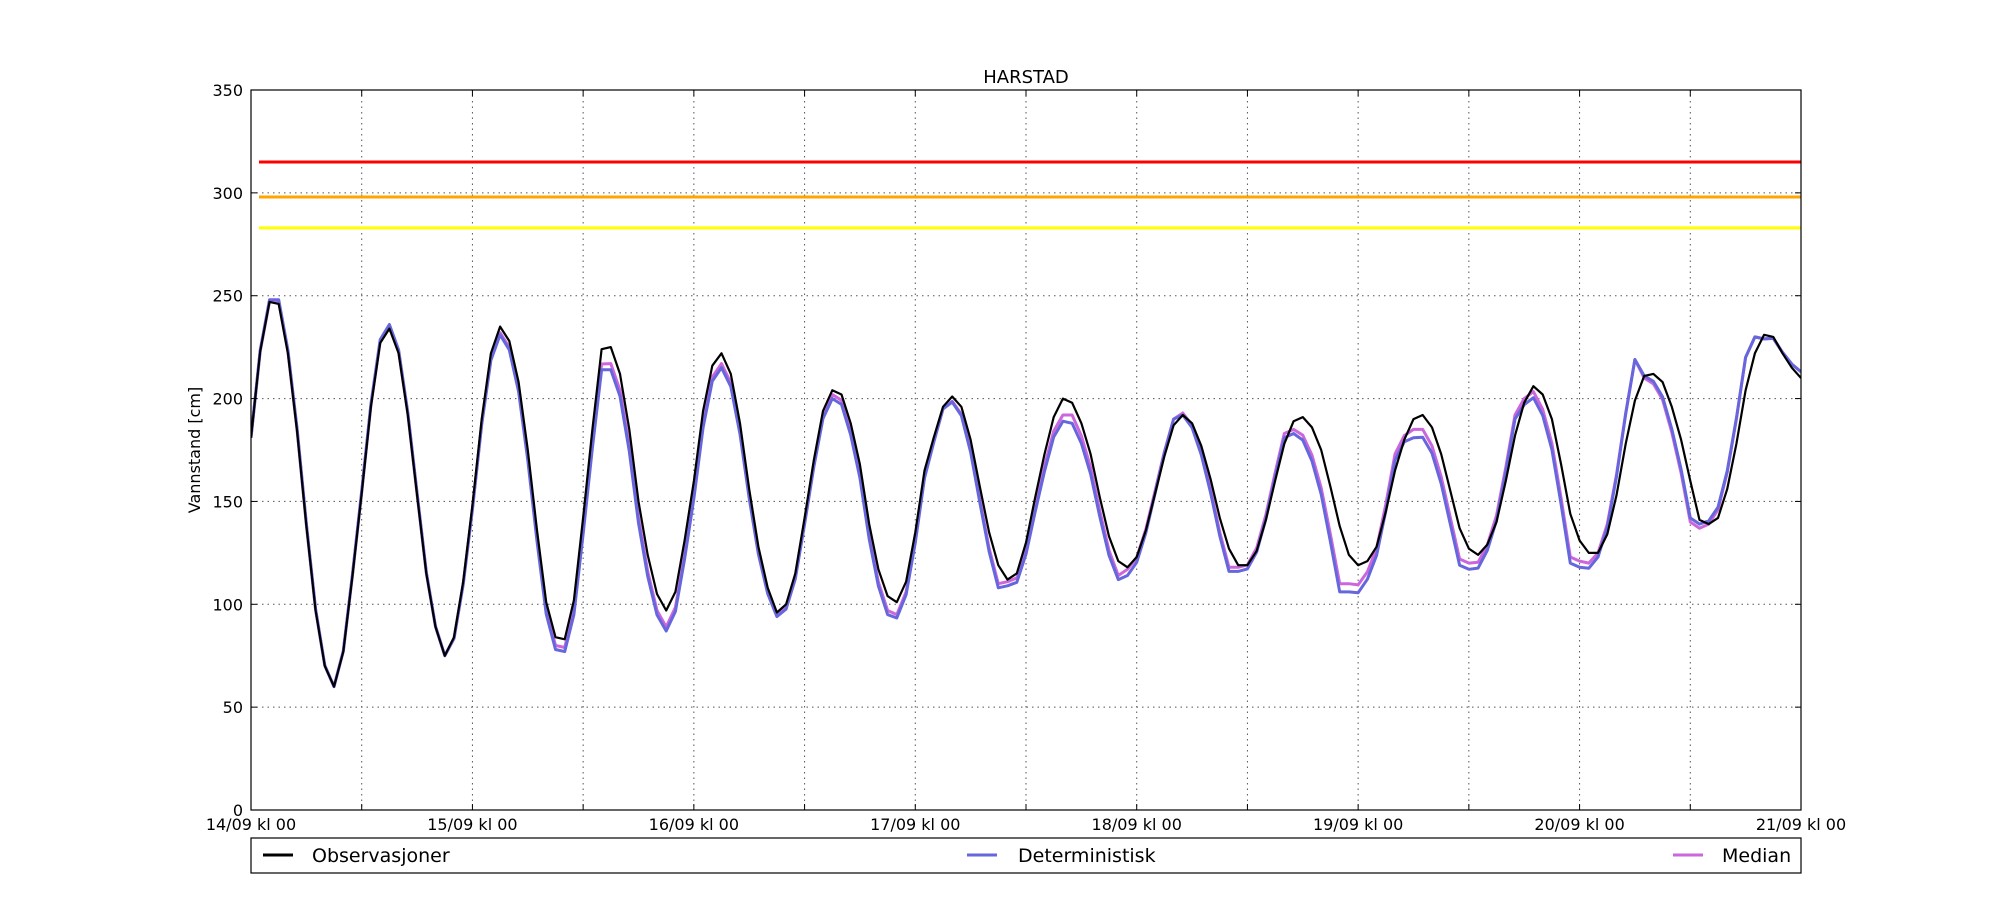 The width and height of the screenshot is (2000, 900). I want to click on legend-label-median: Median, so click(1756, 856).